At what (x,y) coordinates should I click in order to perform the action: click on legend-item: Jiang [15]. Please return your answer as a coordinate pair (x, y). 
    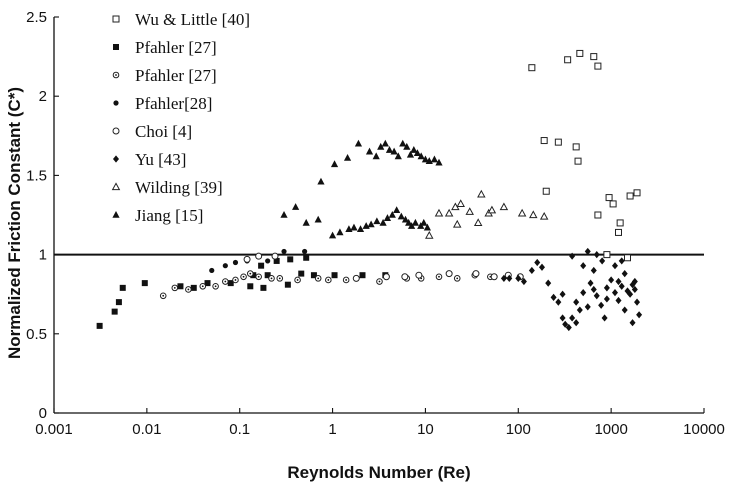
    Looking at the image, I should click on (157, 215).